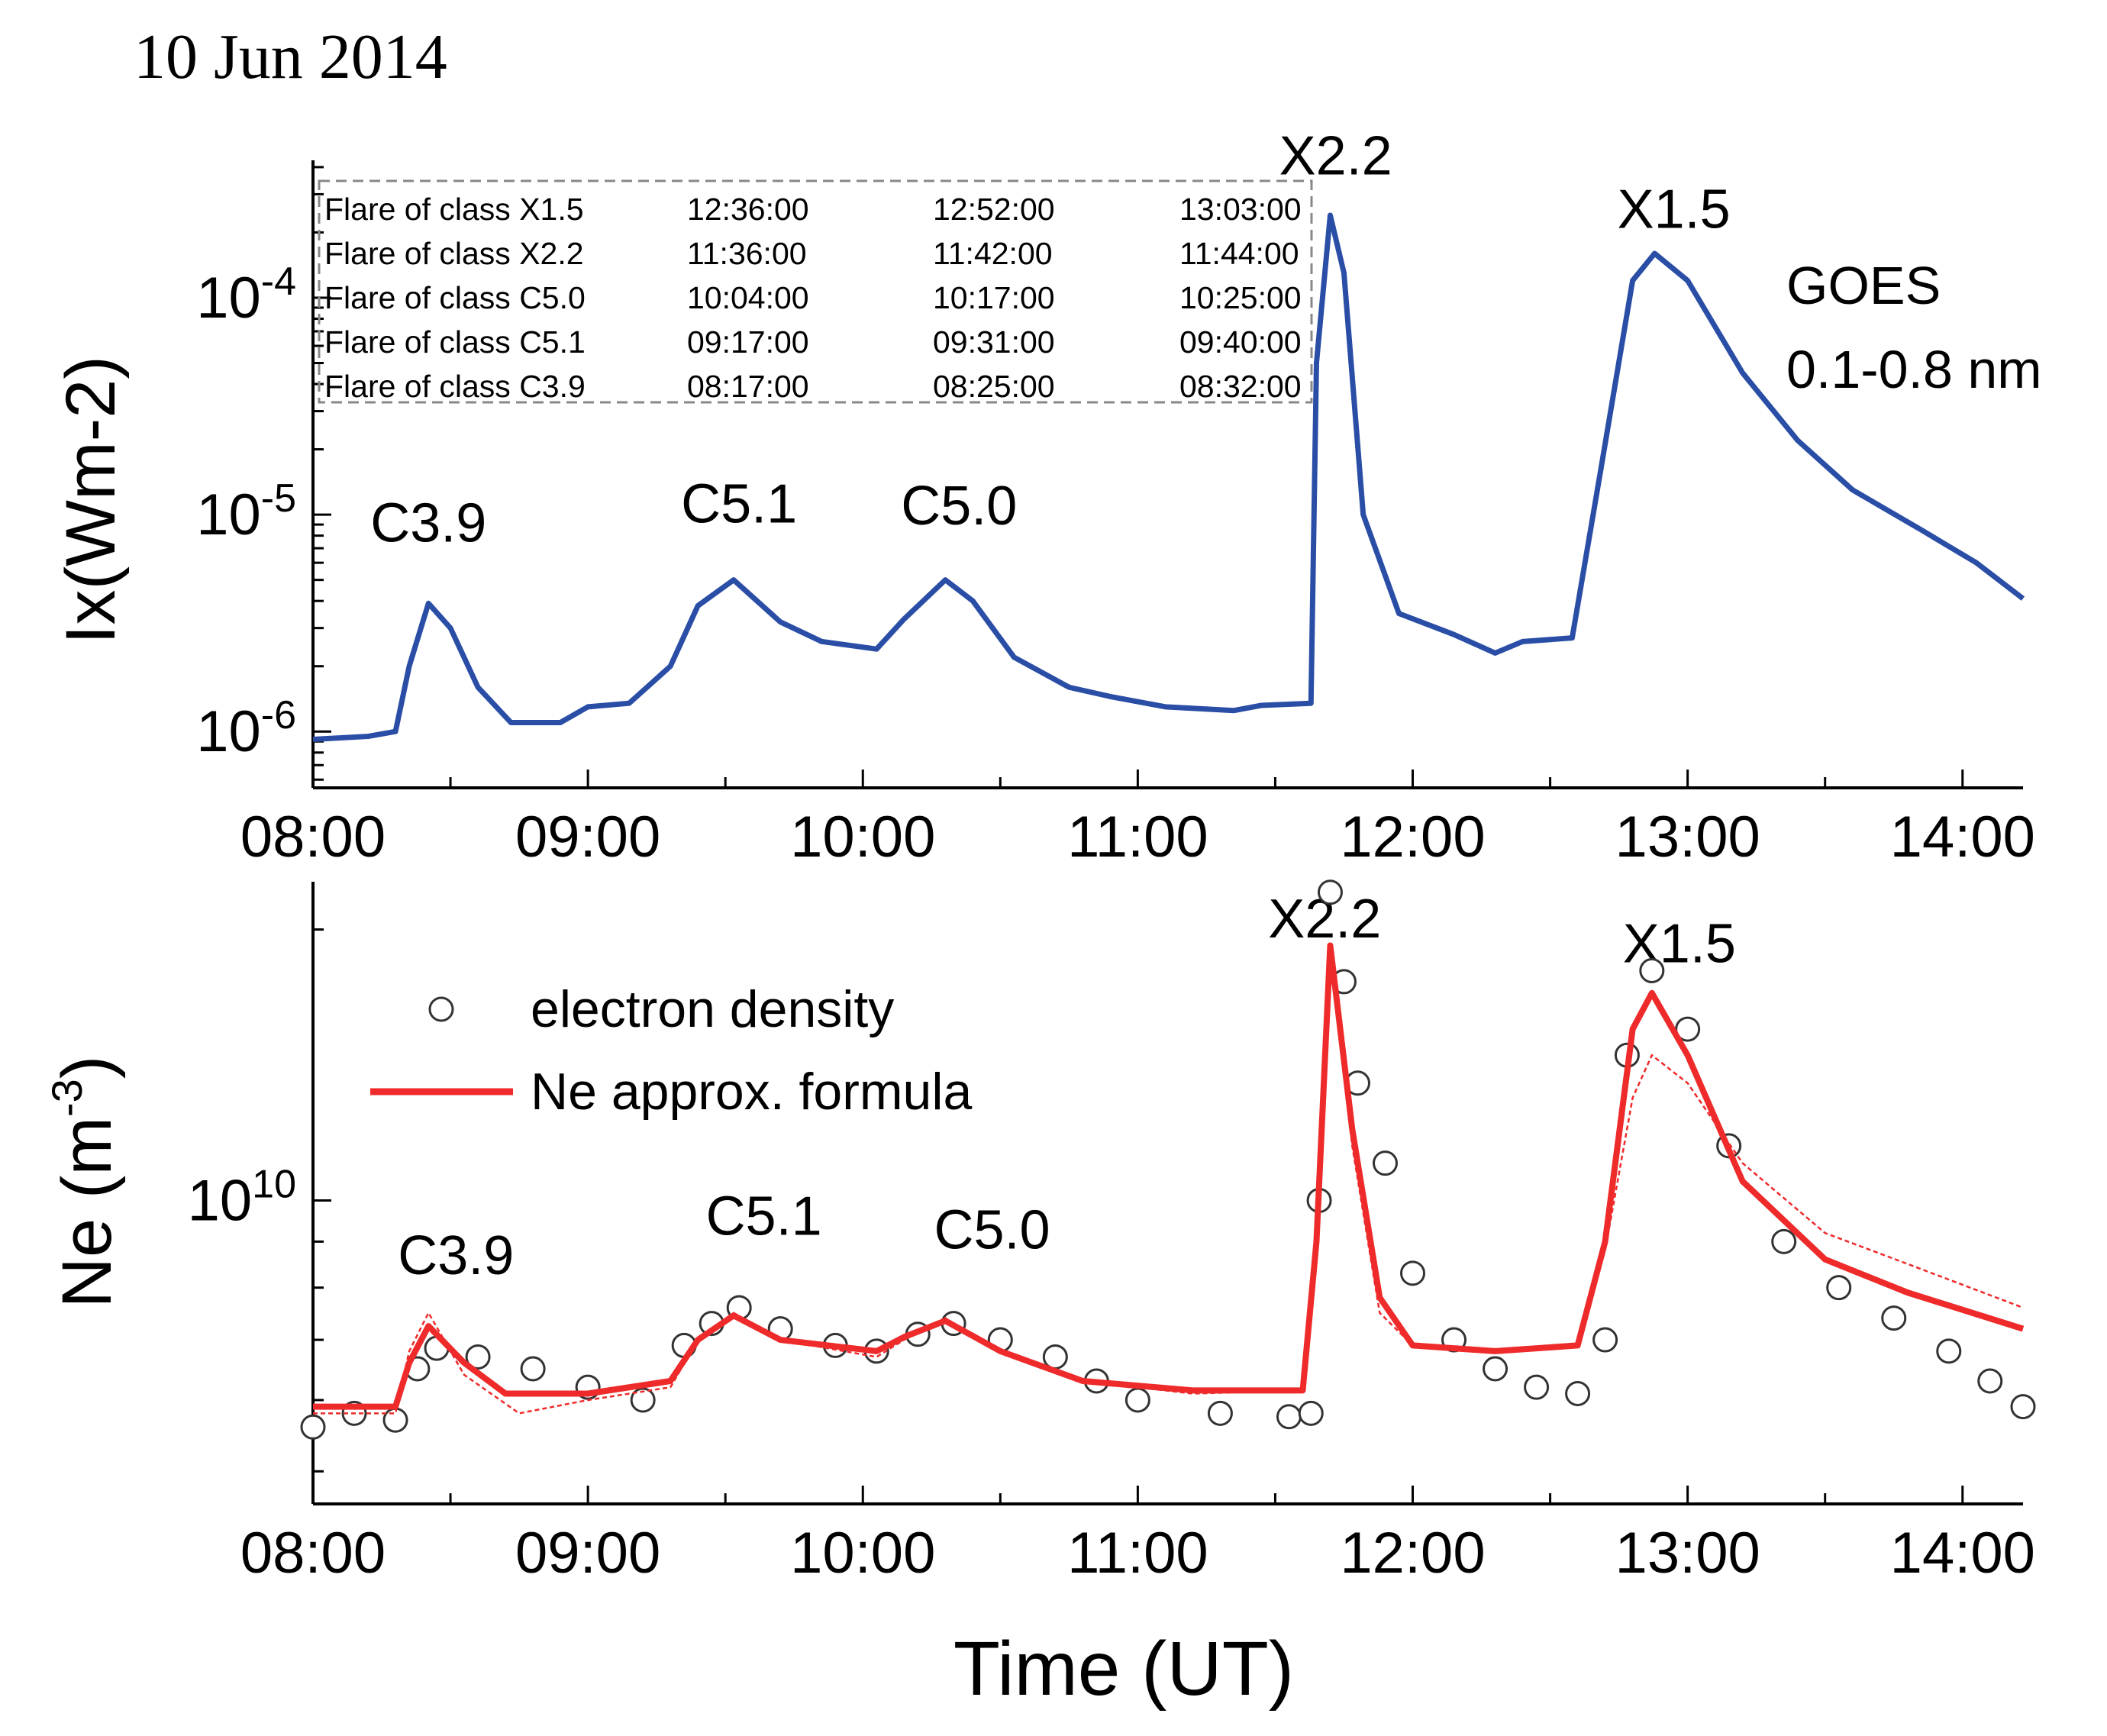 The height and width of the screenshot is (1736, 2107). I want to click on flare-table-cell: 11:36:00, so click(747, 253).